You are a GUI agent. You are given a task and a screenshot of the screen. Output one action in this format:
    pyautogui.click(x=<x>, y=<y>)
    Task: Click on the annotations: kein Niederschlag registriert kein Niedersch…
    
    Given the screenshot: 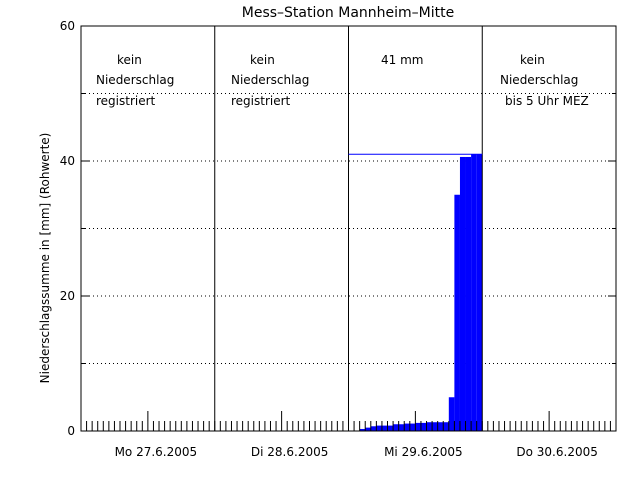 What is the action you would take?
    pyautogui.click(x=342, y=80)
    